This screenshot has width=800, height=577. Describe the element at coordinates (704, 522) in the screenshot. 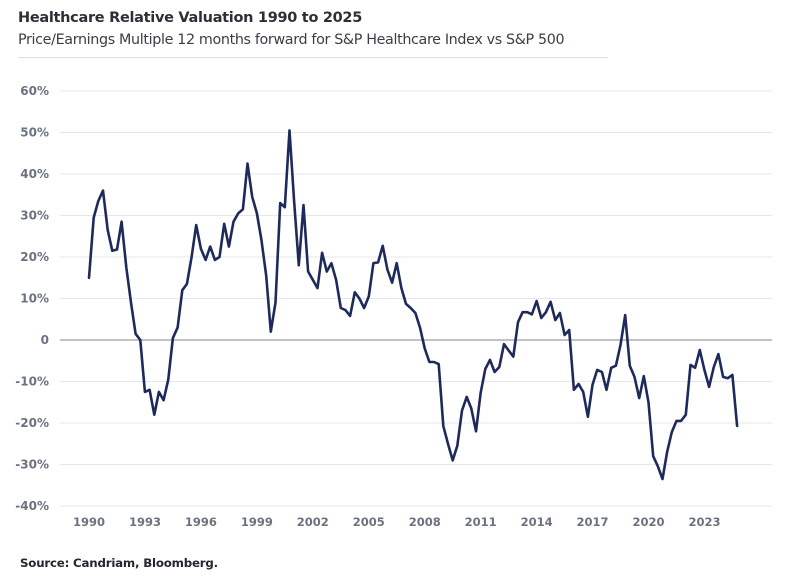

I see `x-tick-label: 2023` at that location.